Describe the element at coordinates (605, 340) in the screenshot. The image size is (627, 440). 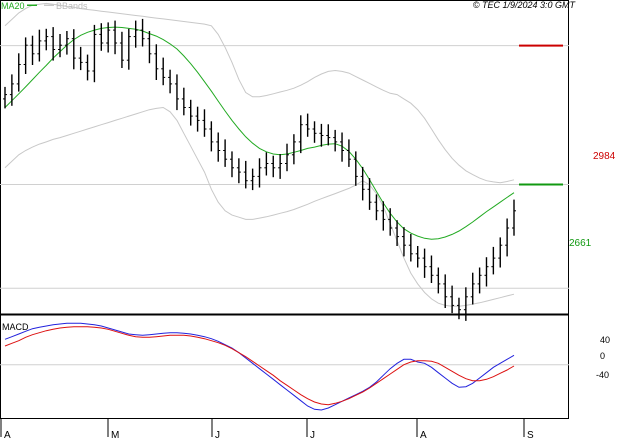
I see `macd-tick-40: 40` at that location.